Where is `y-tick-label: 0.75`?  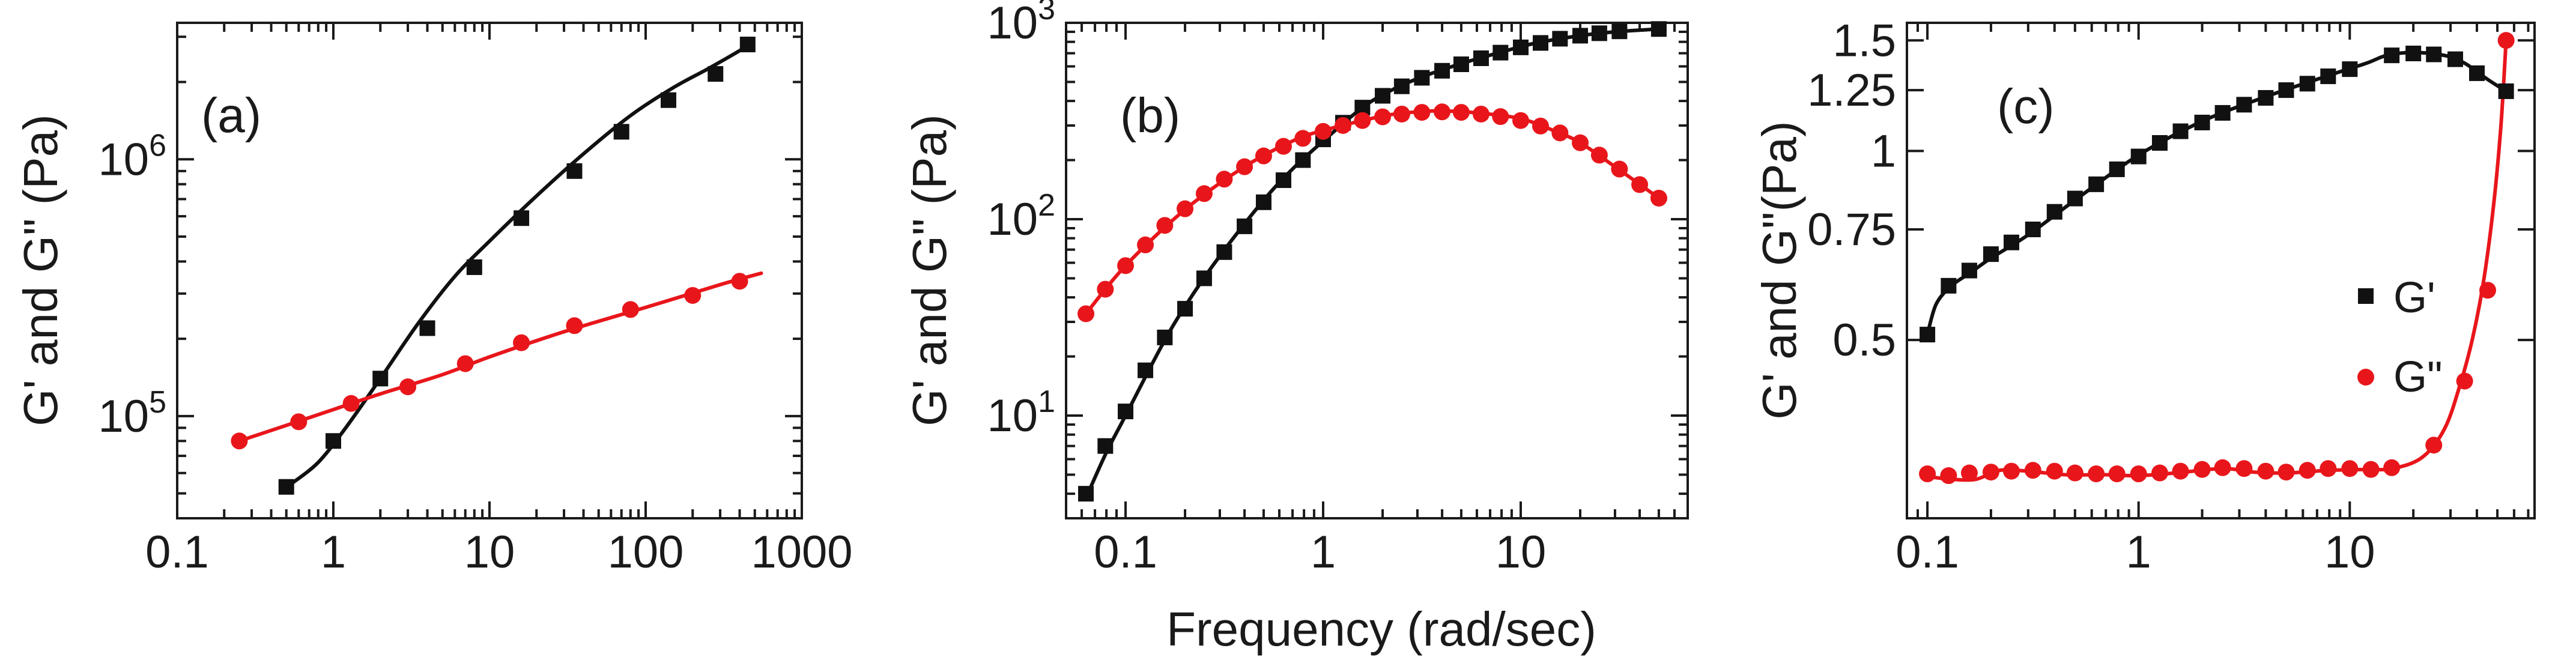 y-tick-label: 0.75 is located at coordinates (1851, 229).